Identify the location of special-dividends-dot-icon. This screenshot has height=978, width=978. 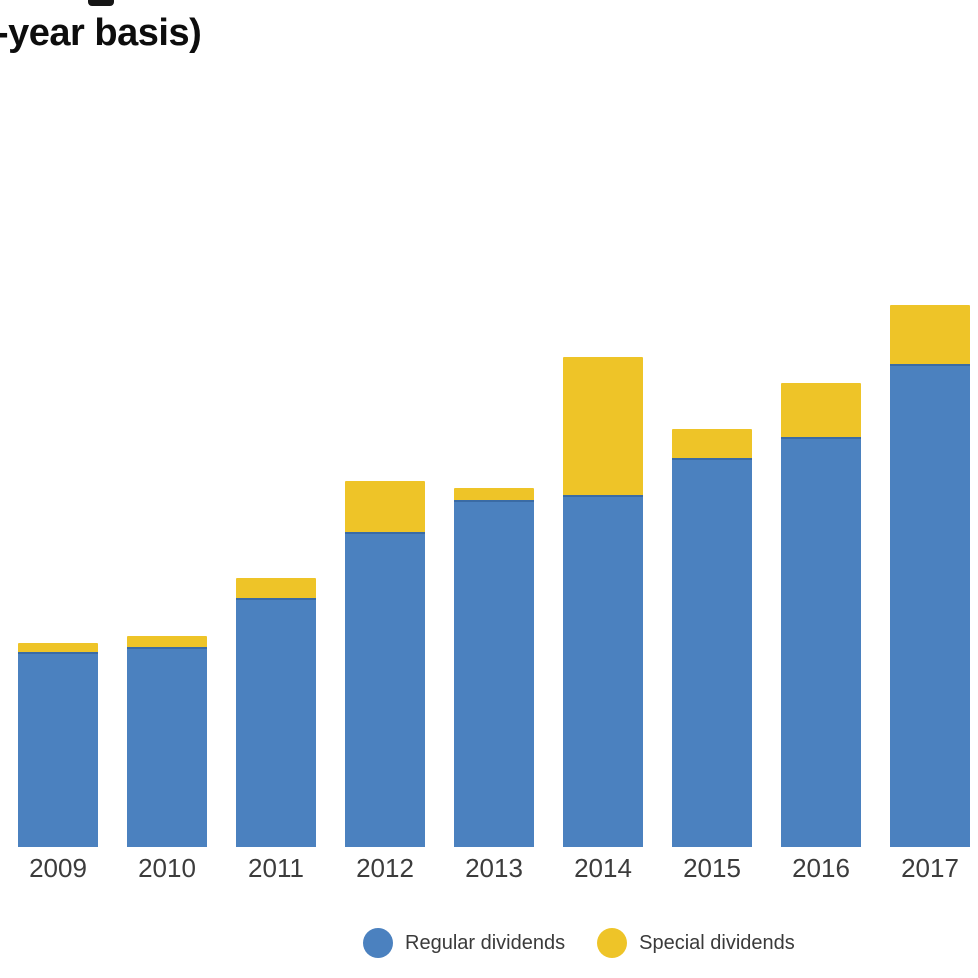
(612, 943).